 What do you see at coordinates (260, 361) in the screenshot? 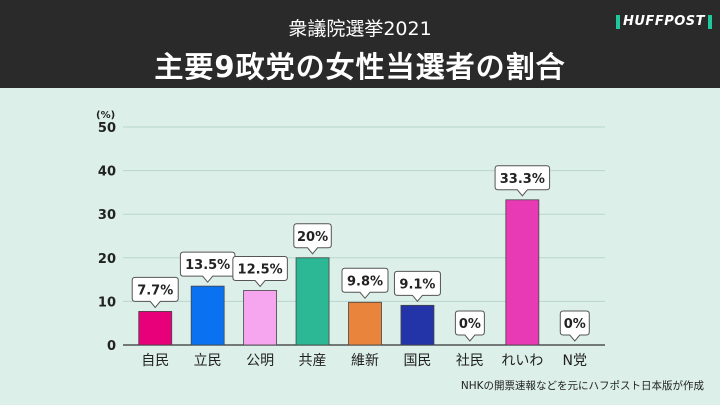
I see `x-tick-label: 公明` at bounding box center [260, 361].